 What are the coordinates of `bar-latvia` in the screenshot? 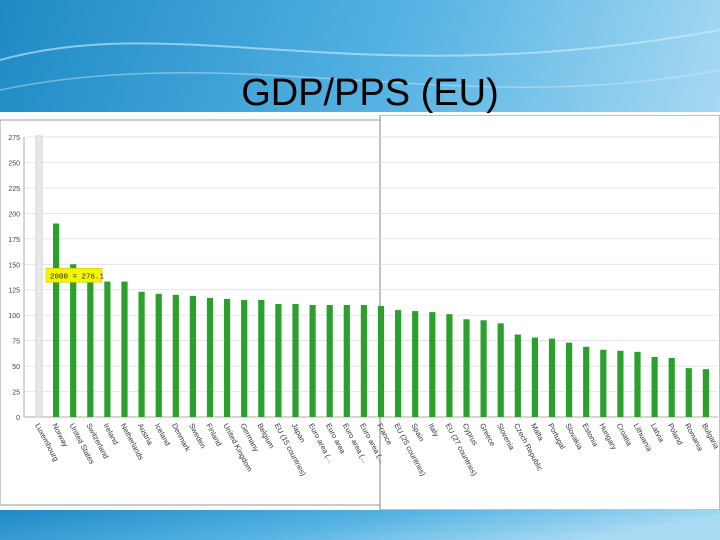 It's located at (654, 386).